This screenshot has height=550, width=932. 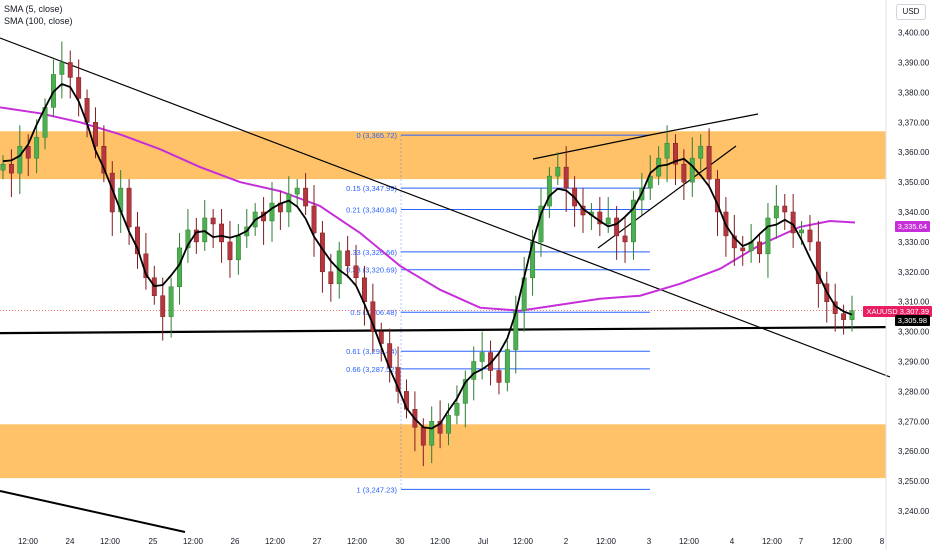 I want to click on y-tick-label: 3,320.00, so click(x=914, y=272).